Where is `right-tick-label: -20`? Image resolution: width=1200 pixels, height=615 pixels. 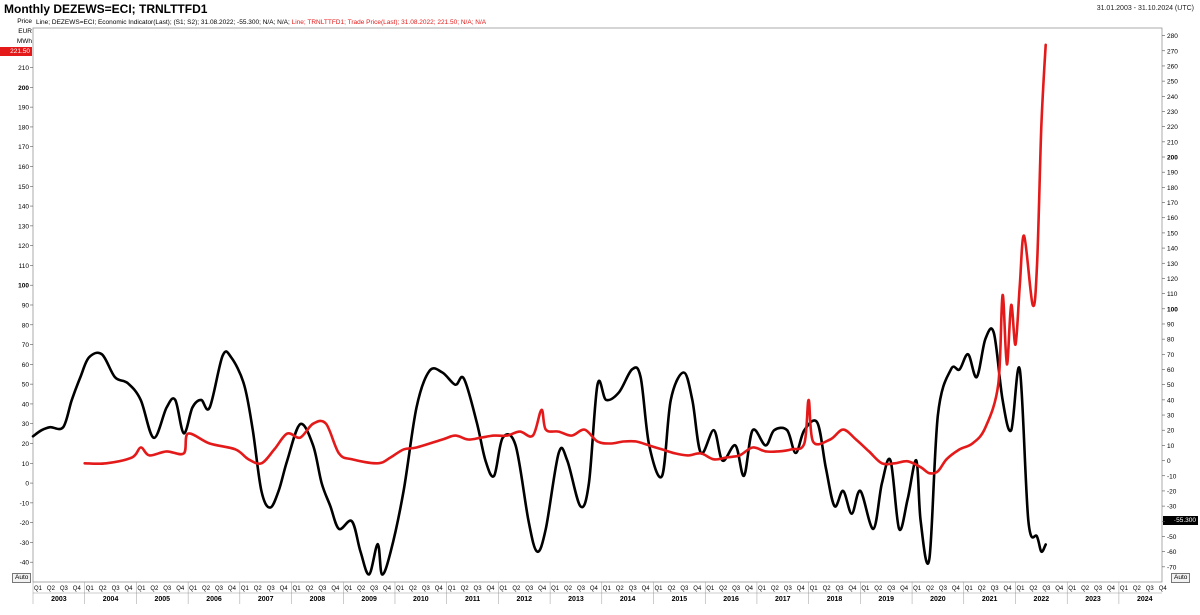 right-tick-label: -20 is located at coordinates (1172, 491).